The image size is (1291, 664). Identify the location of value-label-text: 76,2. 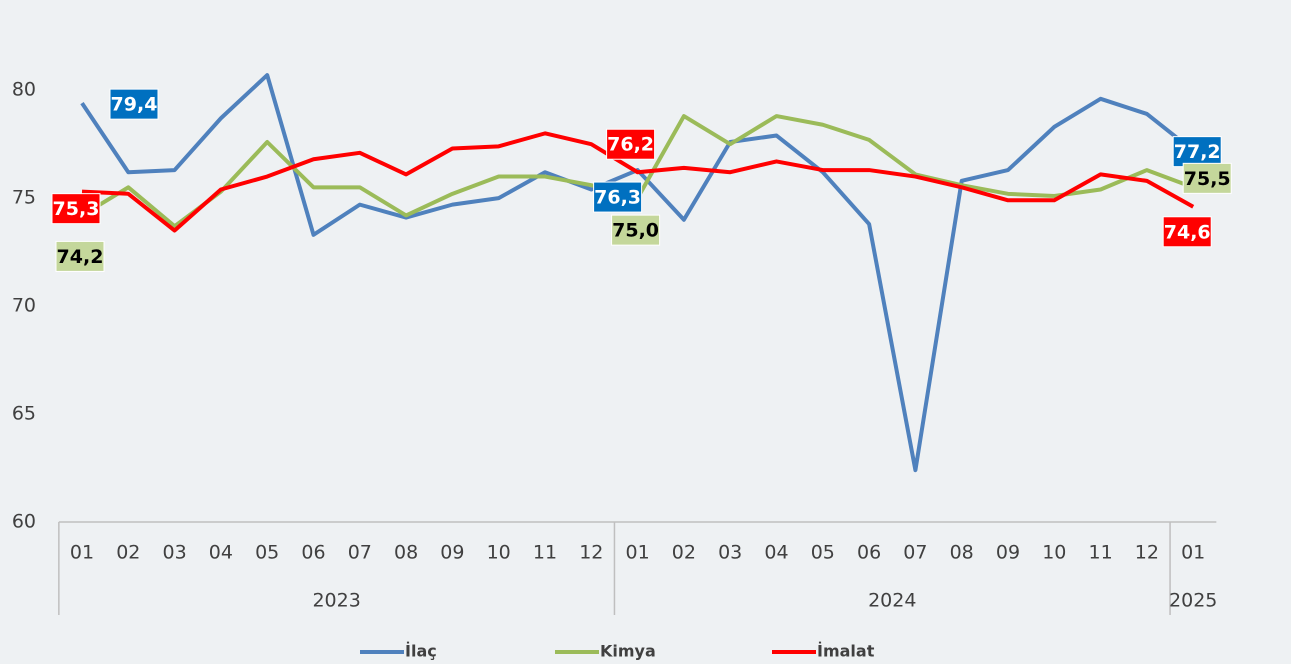
(630, 145).